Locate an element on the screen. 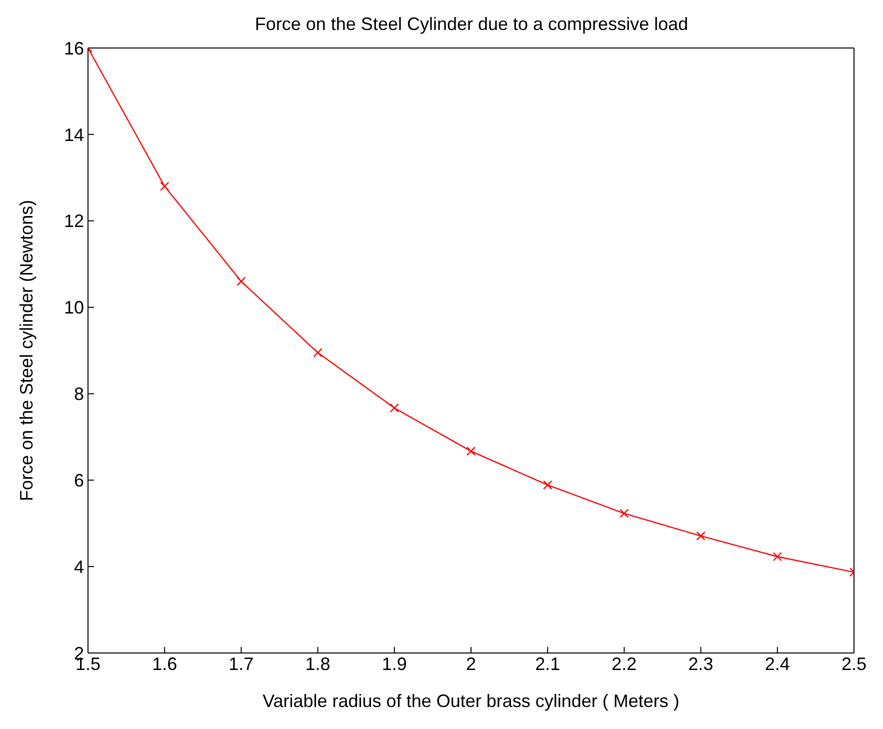  y-tick-label: 6 is located at coordinates (79, 480).